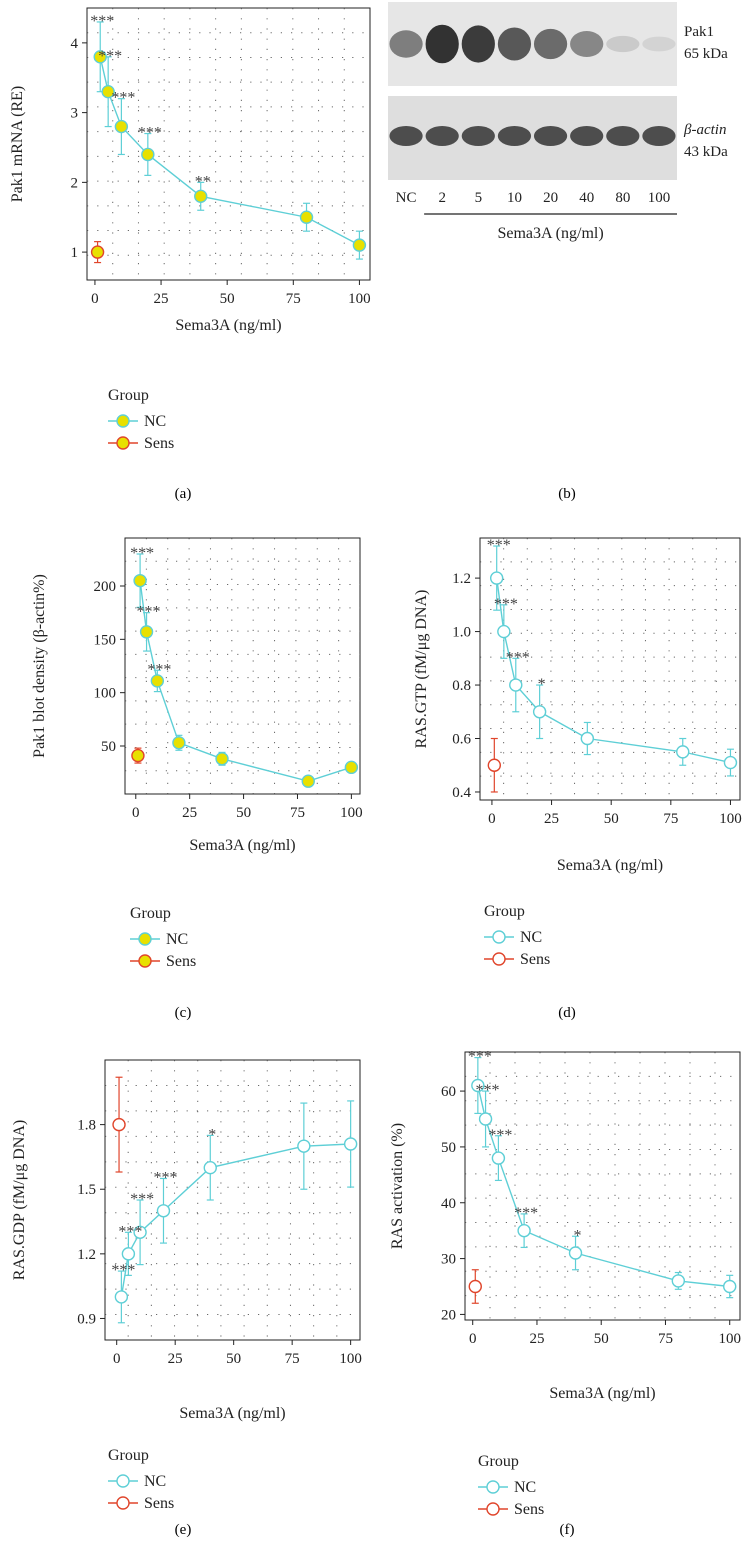 This screenshot has height=1546, width=747. What do you see at coordinates (704, 130) in the screenshot?
I see `blot-band2-label: β-actin` at bounding box center [704, 130].